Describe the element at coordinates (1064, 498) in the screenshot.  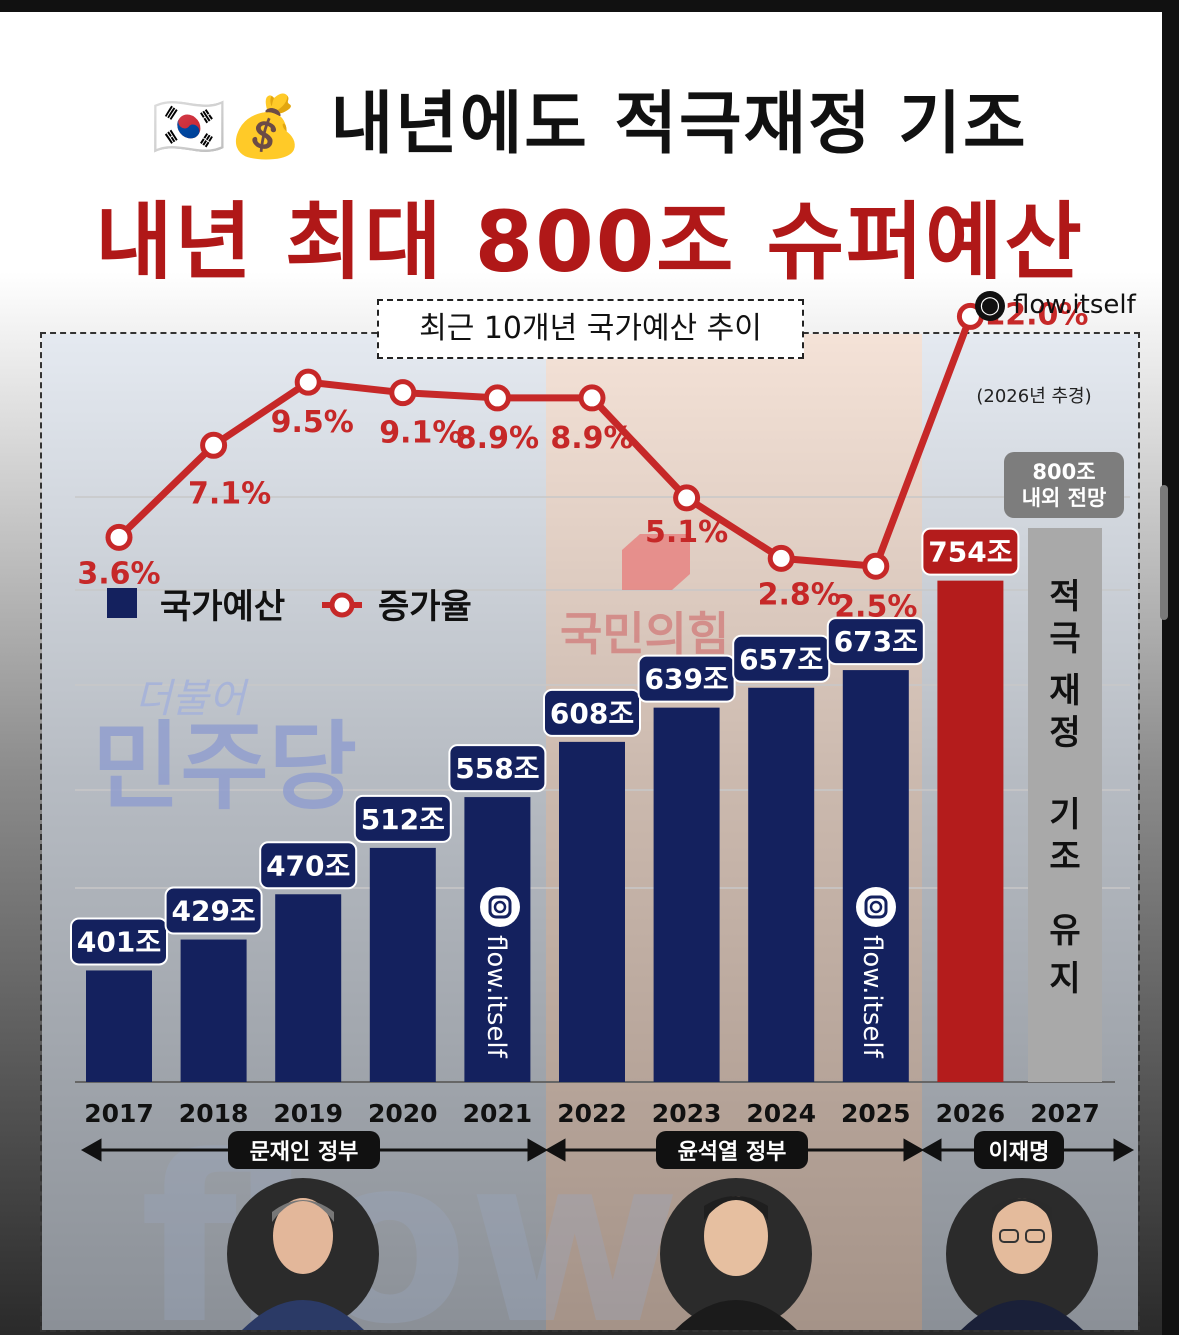
I see `forecast-badge-line2: 내외 전망` at that location.